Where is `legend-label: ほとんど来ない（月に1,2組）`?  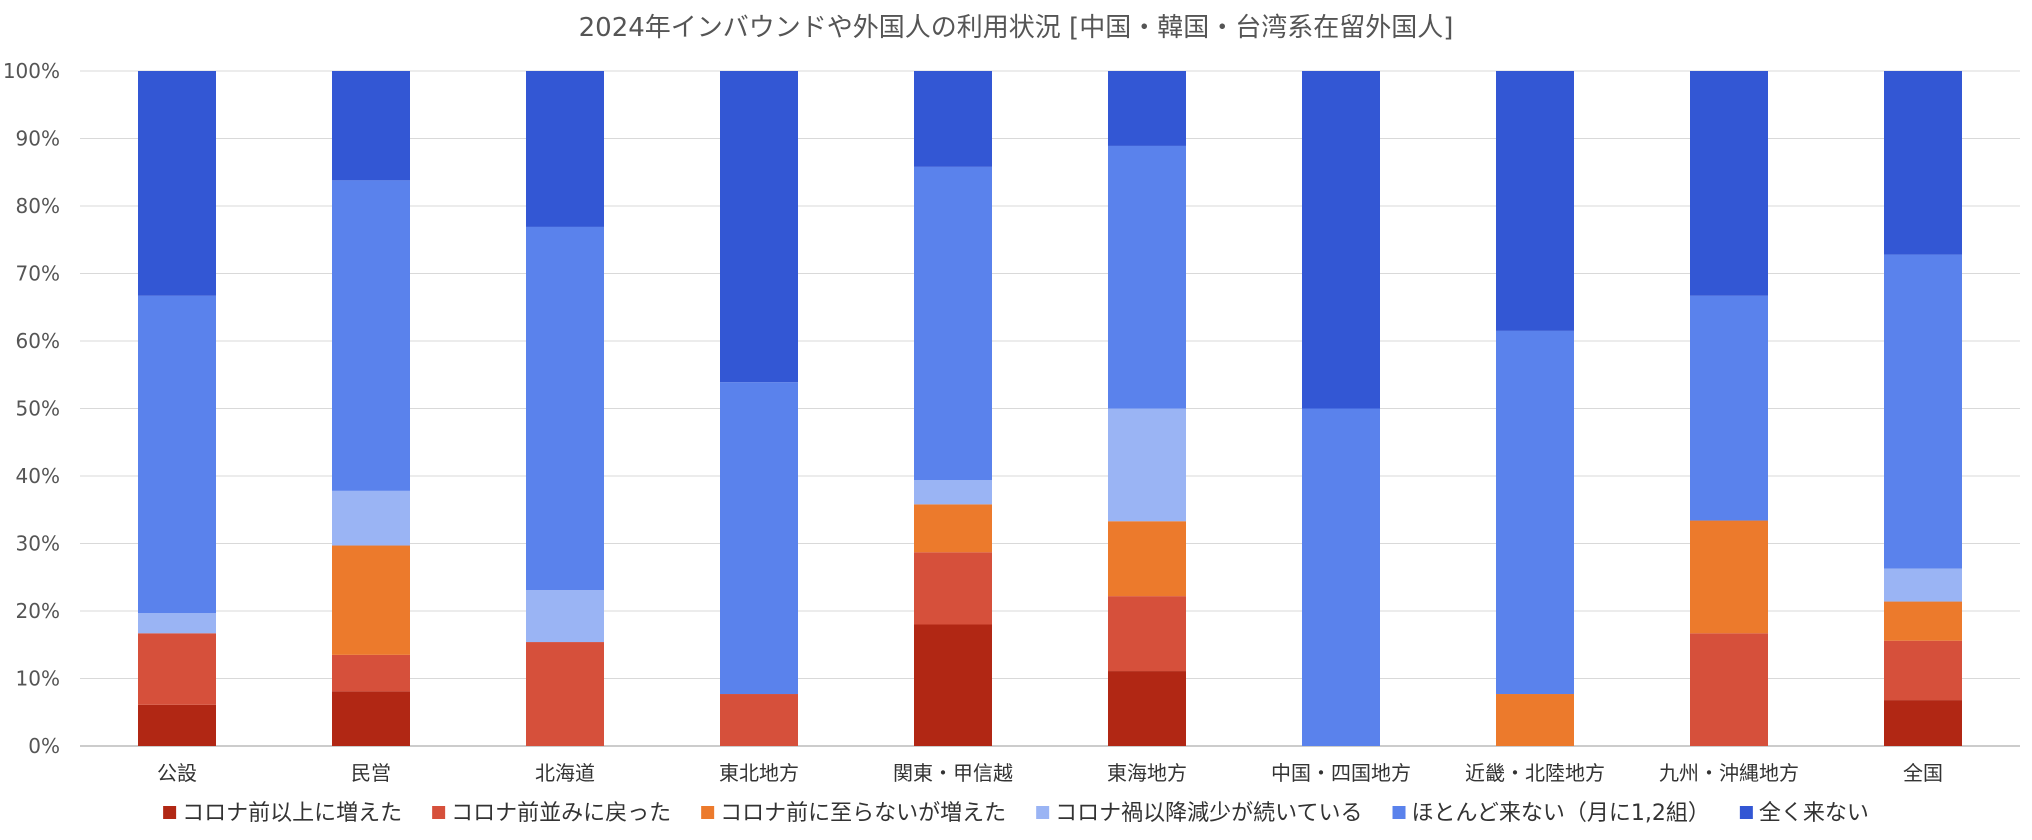 legend-label: ほとんど来ない（月に1,2組） is located at coordinates (1561, 813).